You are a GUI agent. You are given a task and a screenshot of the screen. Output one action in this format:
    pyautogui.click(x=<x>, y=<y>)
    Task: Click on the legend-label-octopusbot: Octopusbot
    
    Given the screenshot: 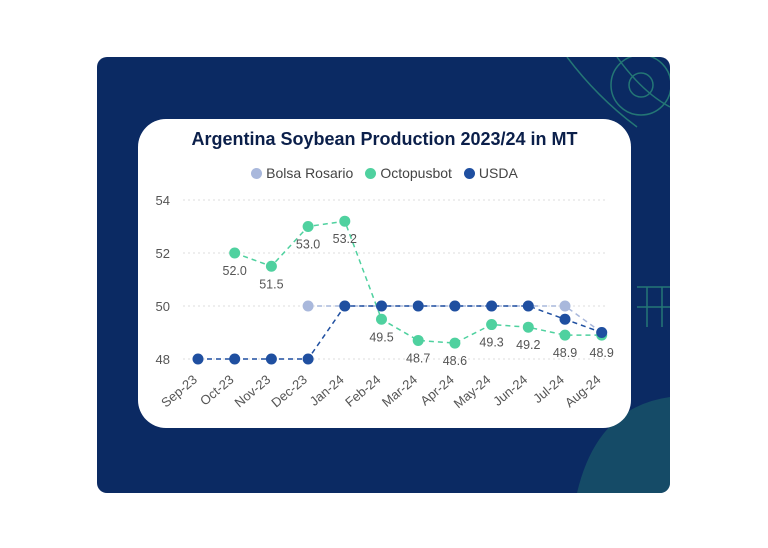 What is the action you would take?
    pyautogui.click(x=416, y=173)
    